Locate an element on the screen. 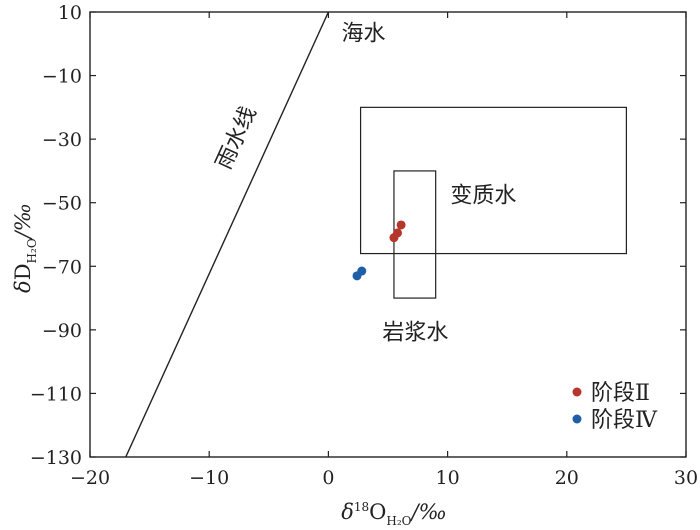  x-axis-title: δ18OH₂O/‰ is located at coordinates (394, 514).